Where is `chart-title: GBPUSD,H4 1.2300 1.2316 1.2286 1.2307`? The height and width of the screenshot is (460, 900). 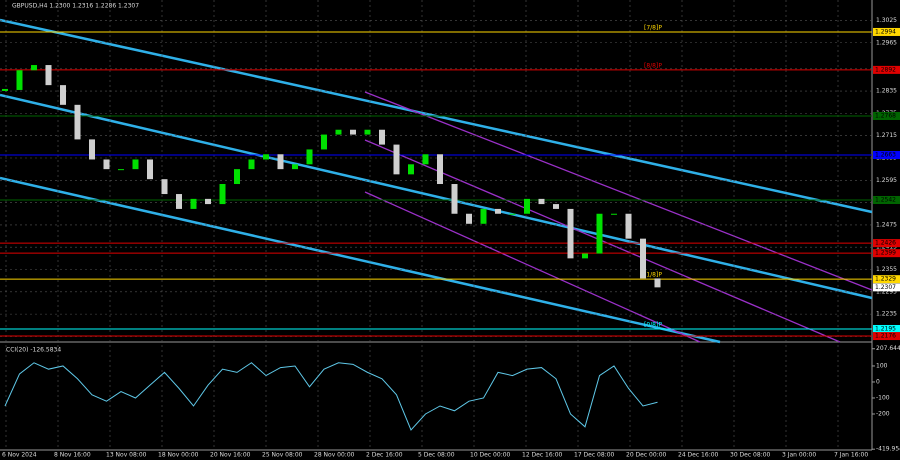 chart-title: GBPUSD,H4 1.2300 1.2316 1.2286 1.2307 is located at coordinates (75, 6).